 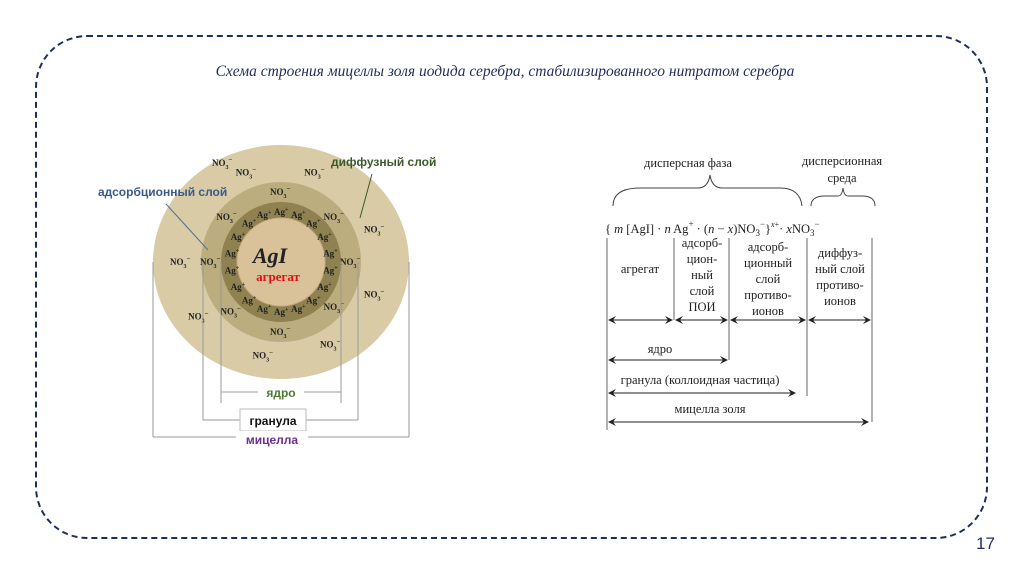 What do you see at coordinates (842, 161) in the screenshot?
I see `dispersion-medium-label-1: дисперсионная` at bounding box center [842, 161].